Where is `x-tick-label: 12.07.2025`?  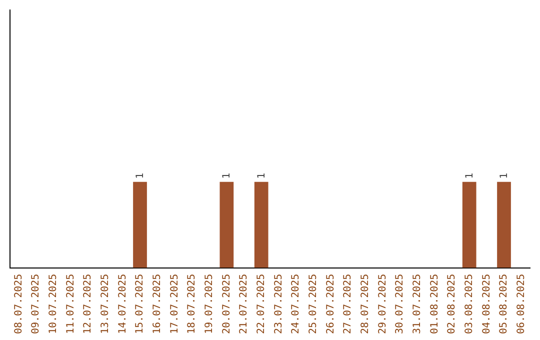
x-tick-label: 12.07.2025 is located at coordinates (88, 304).